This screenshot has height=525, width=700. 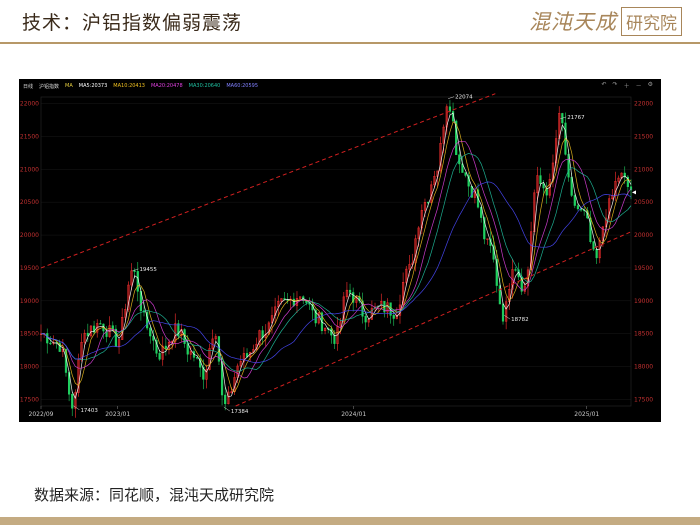 I want to click on legend-period: 日线, so click(x=28, y=86).